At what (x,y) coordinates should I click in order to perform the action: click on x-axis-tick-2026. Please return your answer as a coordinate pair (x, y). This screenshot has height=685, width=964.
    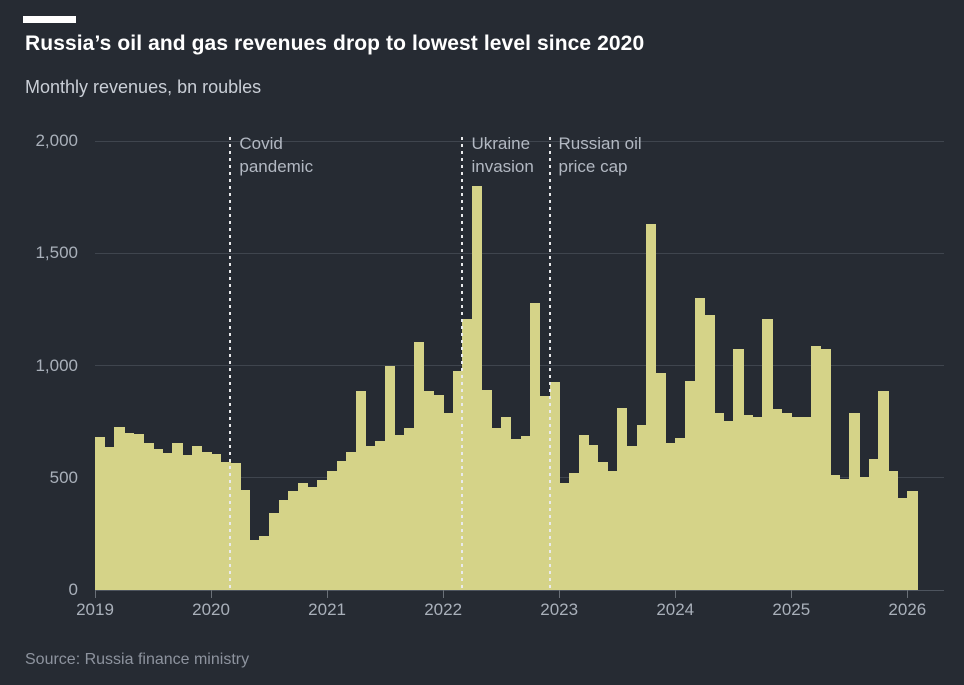
    Looking at the image, I should click on (908, 594).